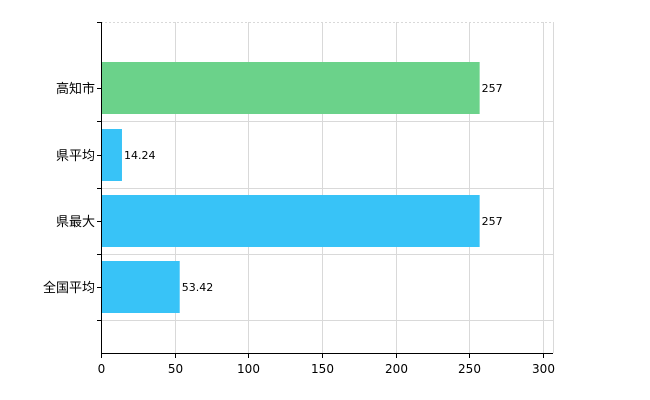 This screenshot has width=650, height=400. I want to click on x-tick-label-0: 0, so click(102, 369).